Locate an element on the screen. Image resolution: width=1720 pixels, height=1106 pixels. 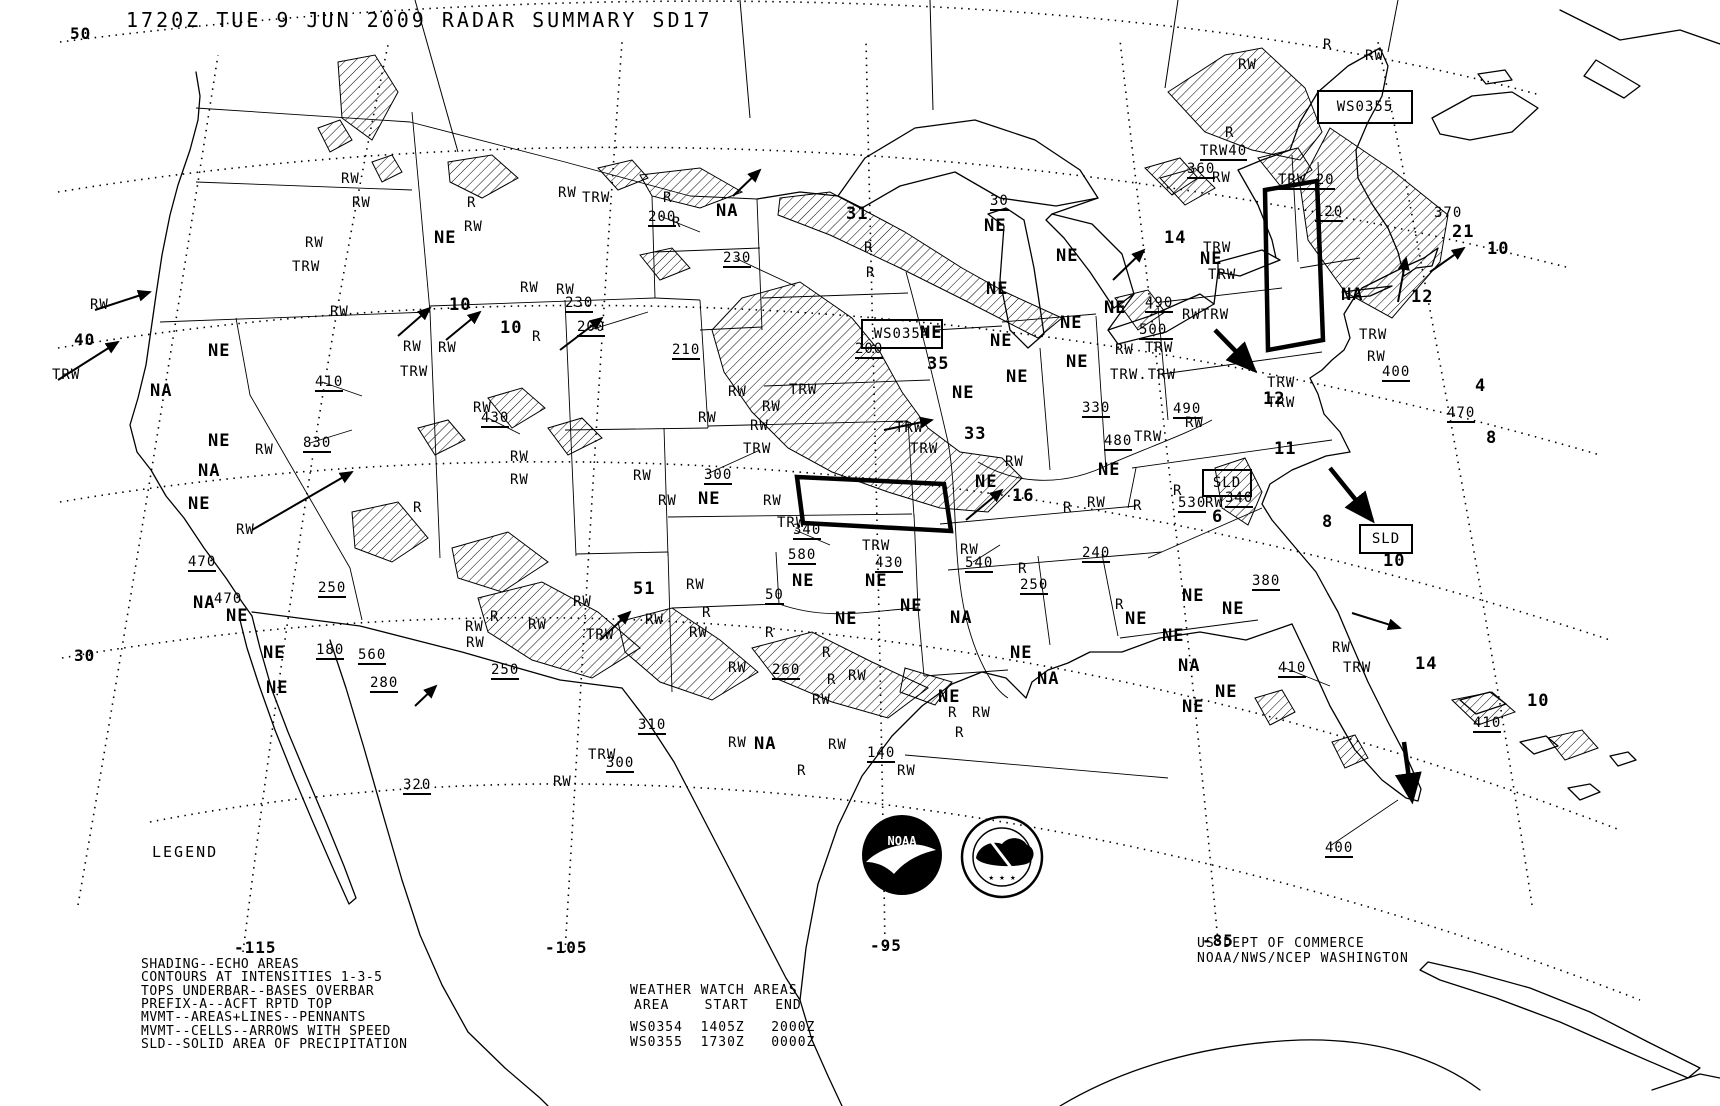
watch-outline-watch-ne is located at coordinates (1294, 265).